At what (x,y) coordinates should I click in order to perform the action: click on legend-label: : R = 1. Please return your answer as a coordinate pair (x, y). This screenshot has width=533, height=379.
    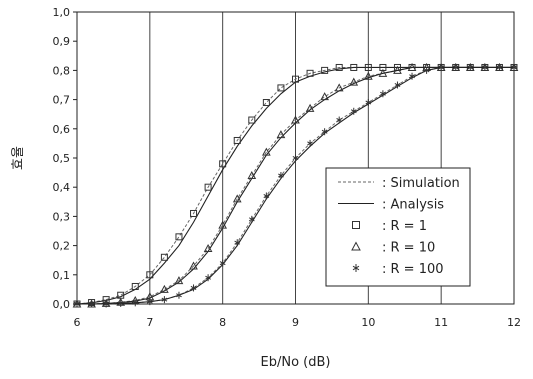
    Looking at the image, I should click on (404, 226).